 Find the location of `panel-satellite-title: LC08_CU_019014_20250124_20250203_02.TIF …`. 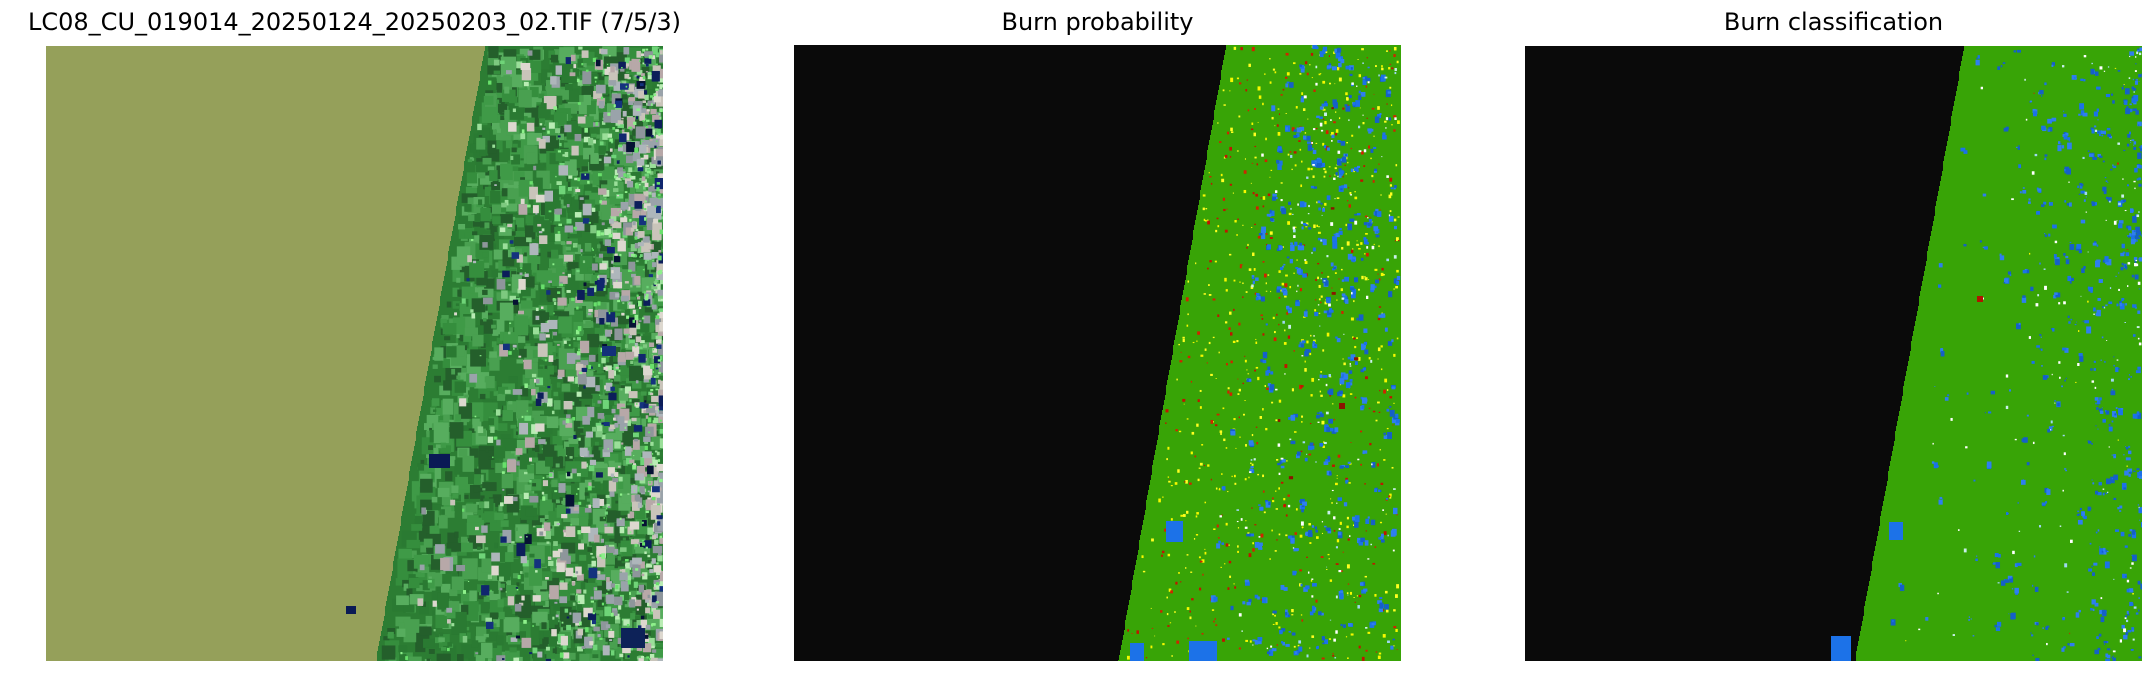

panel-satellite-title: LC08_CU_019014_20250124_20250203_02.TIF … is located at coordinates (354, 22).